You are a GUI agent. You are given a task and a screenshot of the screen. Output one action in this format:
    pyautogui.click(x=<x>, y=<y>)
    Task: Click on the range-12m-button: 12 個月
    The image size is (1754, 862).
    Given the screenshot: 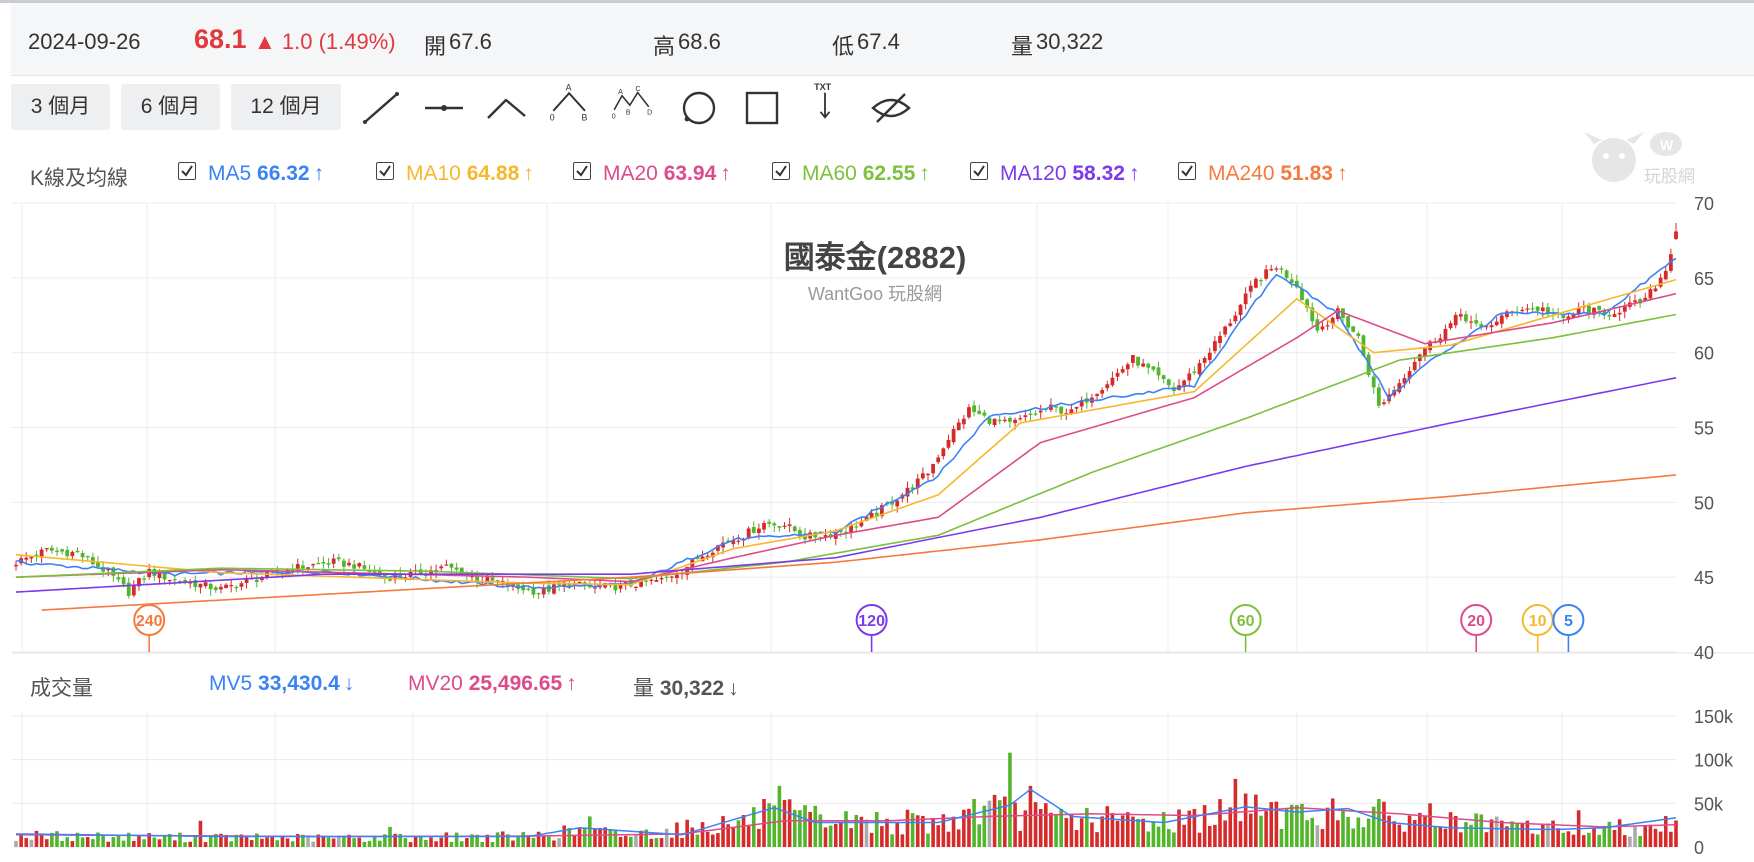 What is the action you would take?
    pyautogui.click(x=286, y=107)
    